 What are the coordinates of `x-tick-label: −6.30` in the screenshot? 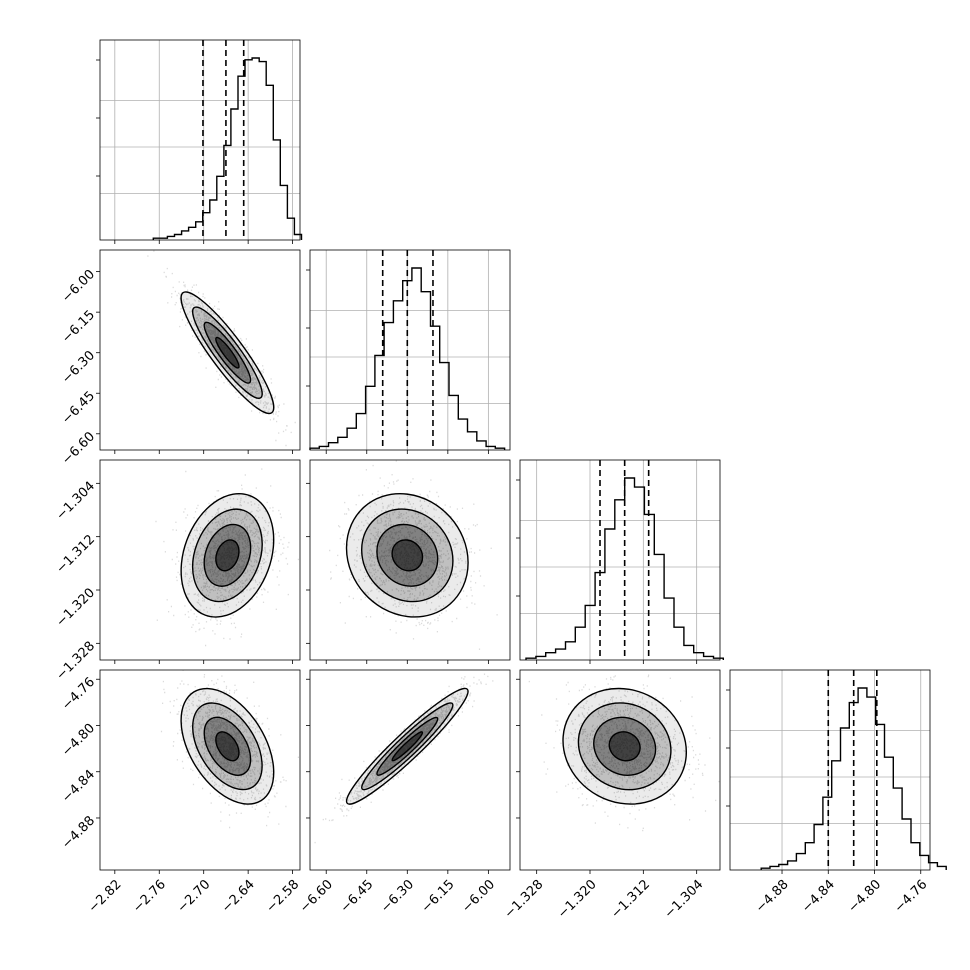 It's located at (397, 896).